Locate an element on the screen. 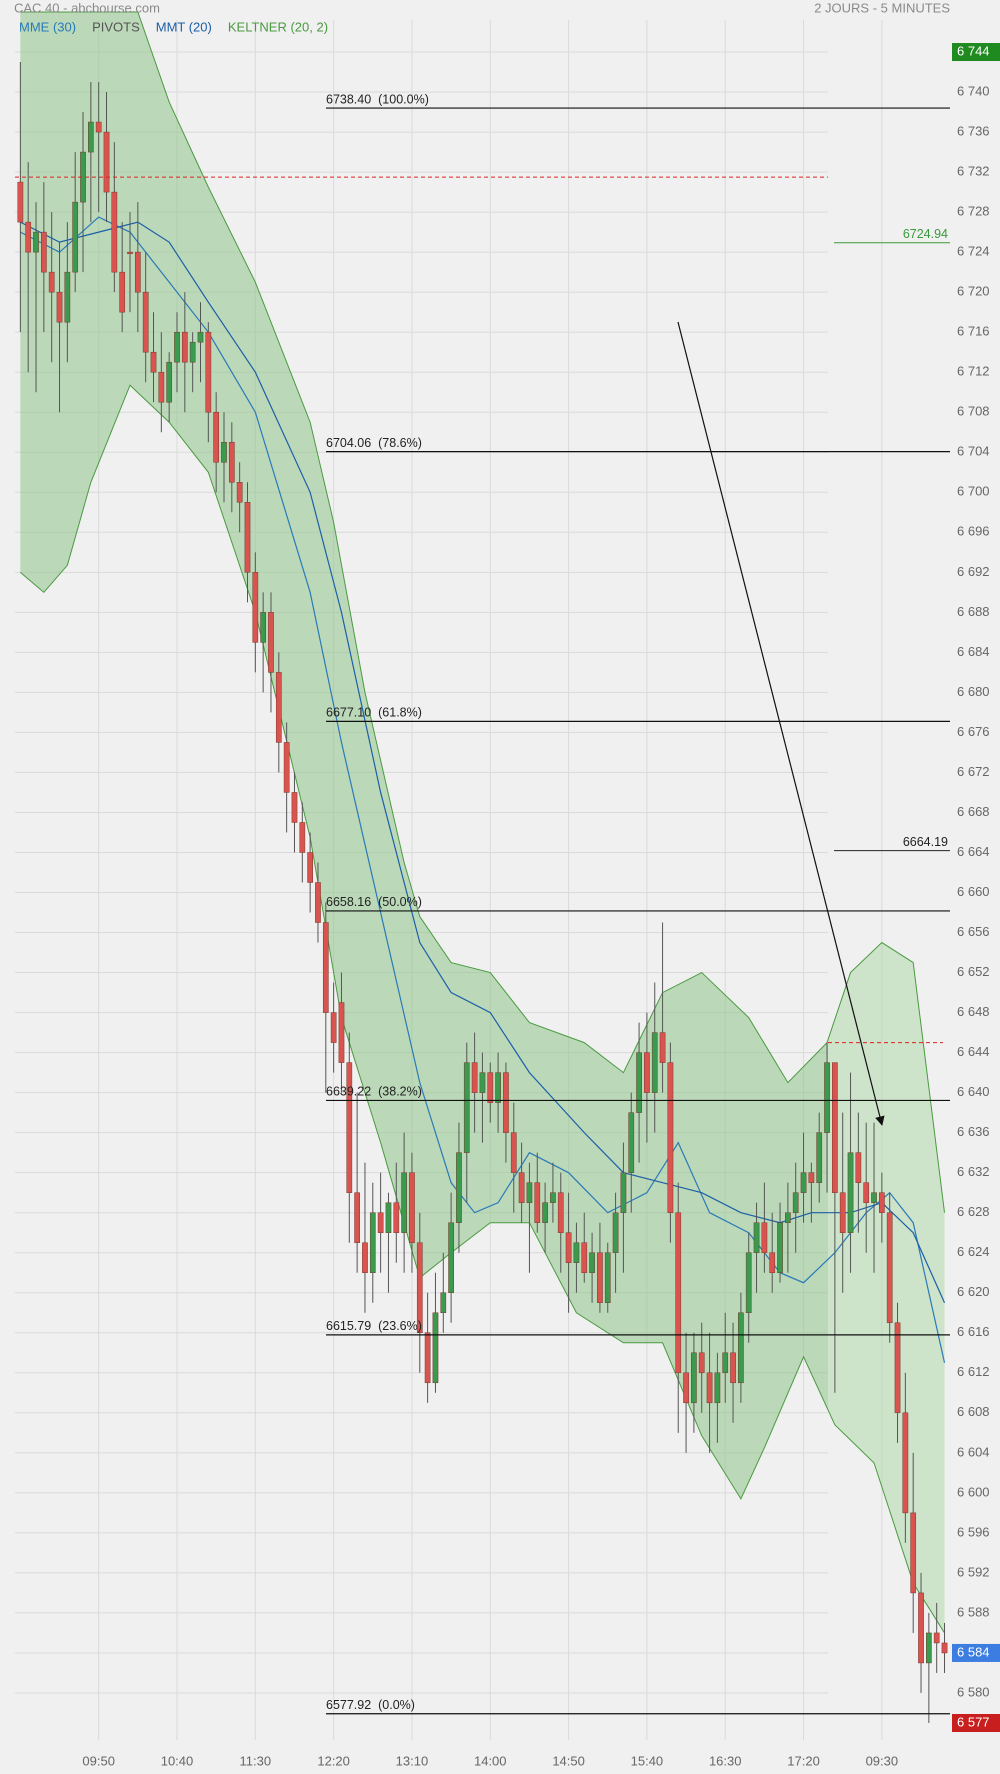  legend: MME (30) PIVOTS MMT (20) KELTNER (20, 2) is located at coordinates (173, 26).